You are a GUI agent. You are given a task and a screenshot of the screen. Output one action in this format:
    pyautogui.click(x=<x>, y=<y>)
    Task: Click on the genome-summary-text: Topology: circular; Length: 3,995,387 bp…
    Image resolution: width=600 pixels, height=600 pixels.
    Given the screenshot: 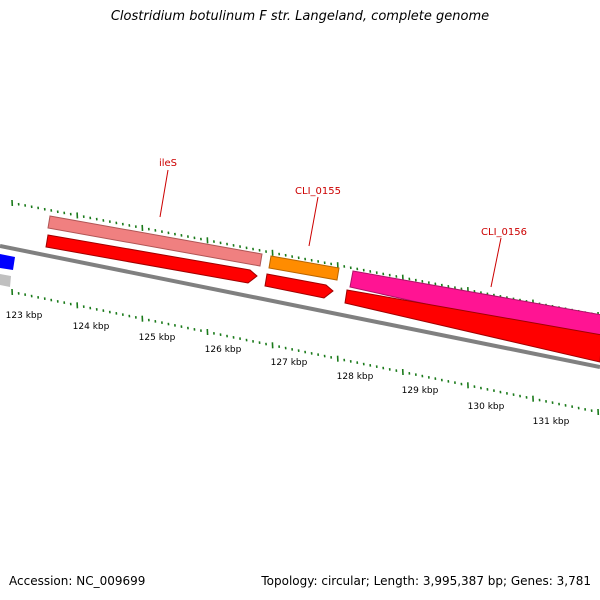 What is the action you would take?
    pyautogui.click(x=426, y=581)
    